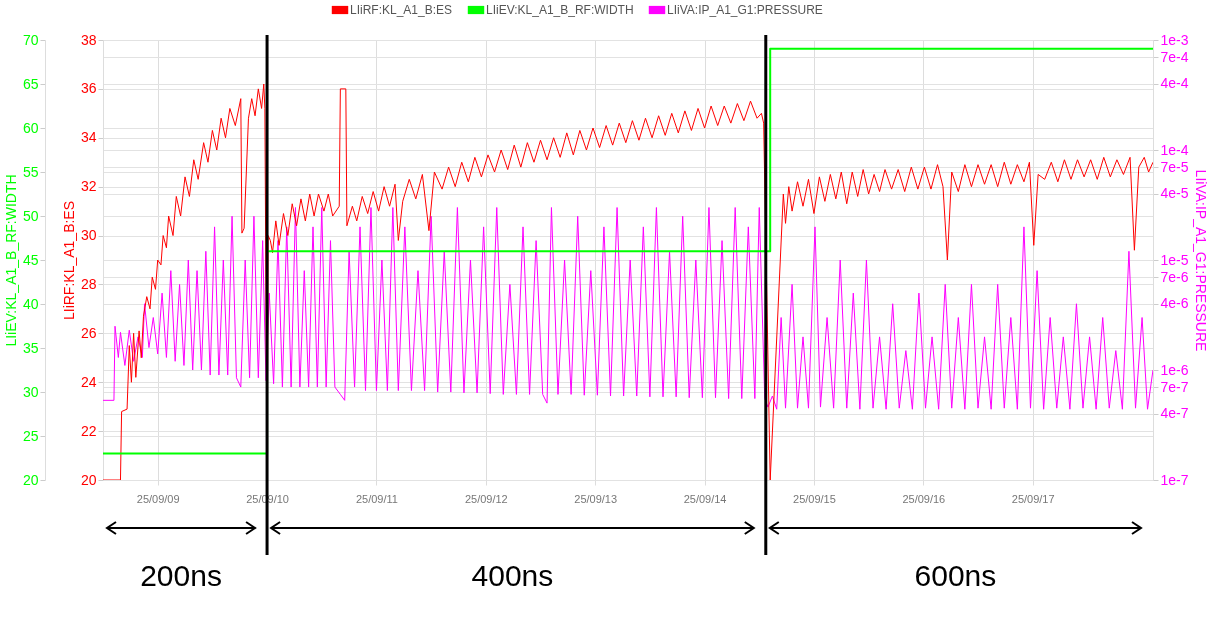 The height and width of the screenshot is (622, 1226). Describe the element at coordinates (181, 575) in the screenshot. I see `text: 200ns` at that location.